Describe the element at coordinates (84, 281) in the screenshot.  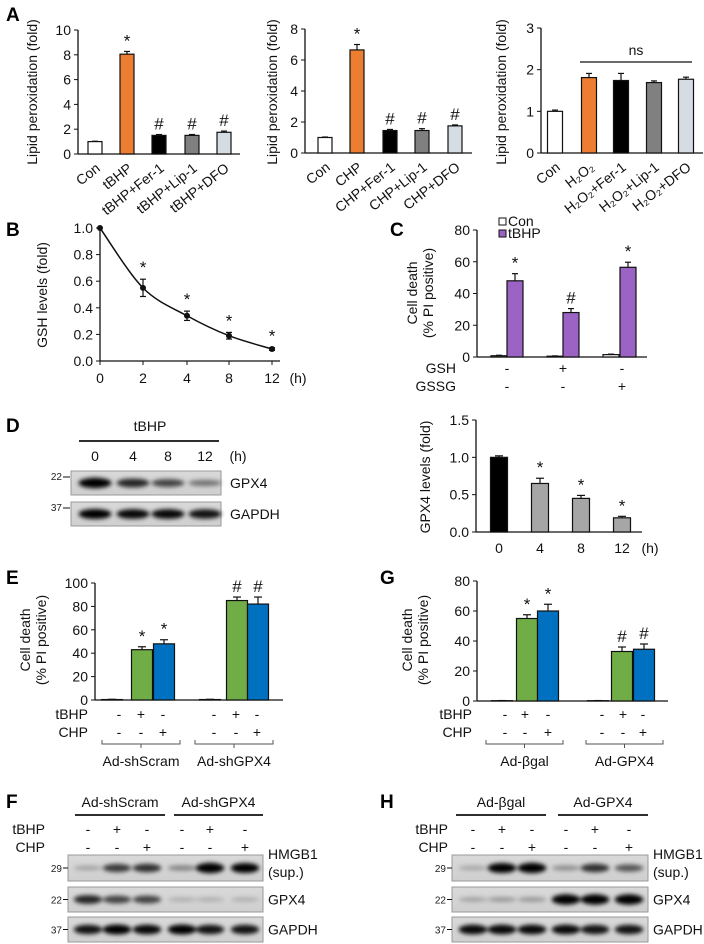
I see `y-tick-label: 0.6` at that location.